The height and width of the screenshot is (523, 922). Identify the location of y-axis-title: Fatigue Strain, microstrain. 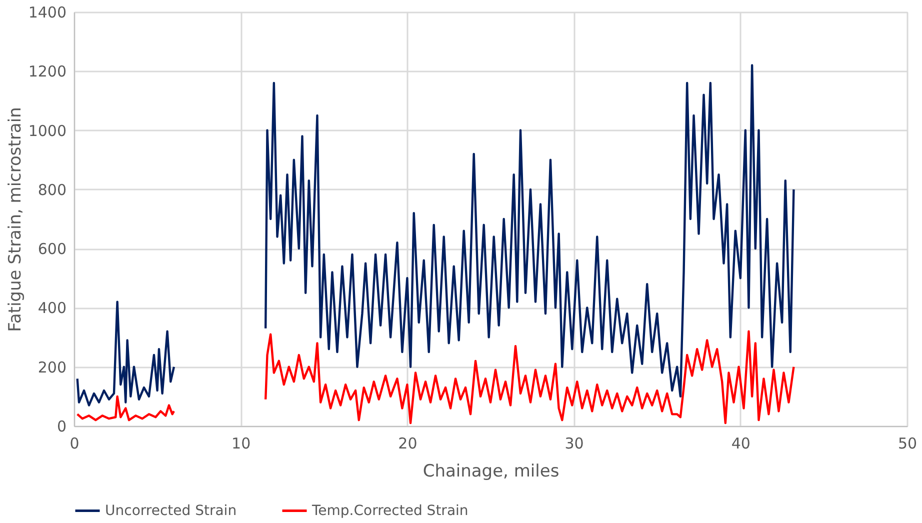
(15, 219).